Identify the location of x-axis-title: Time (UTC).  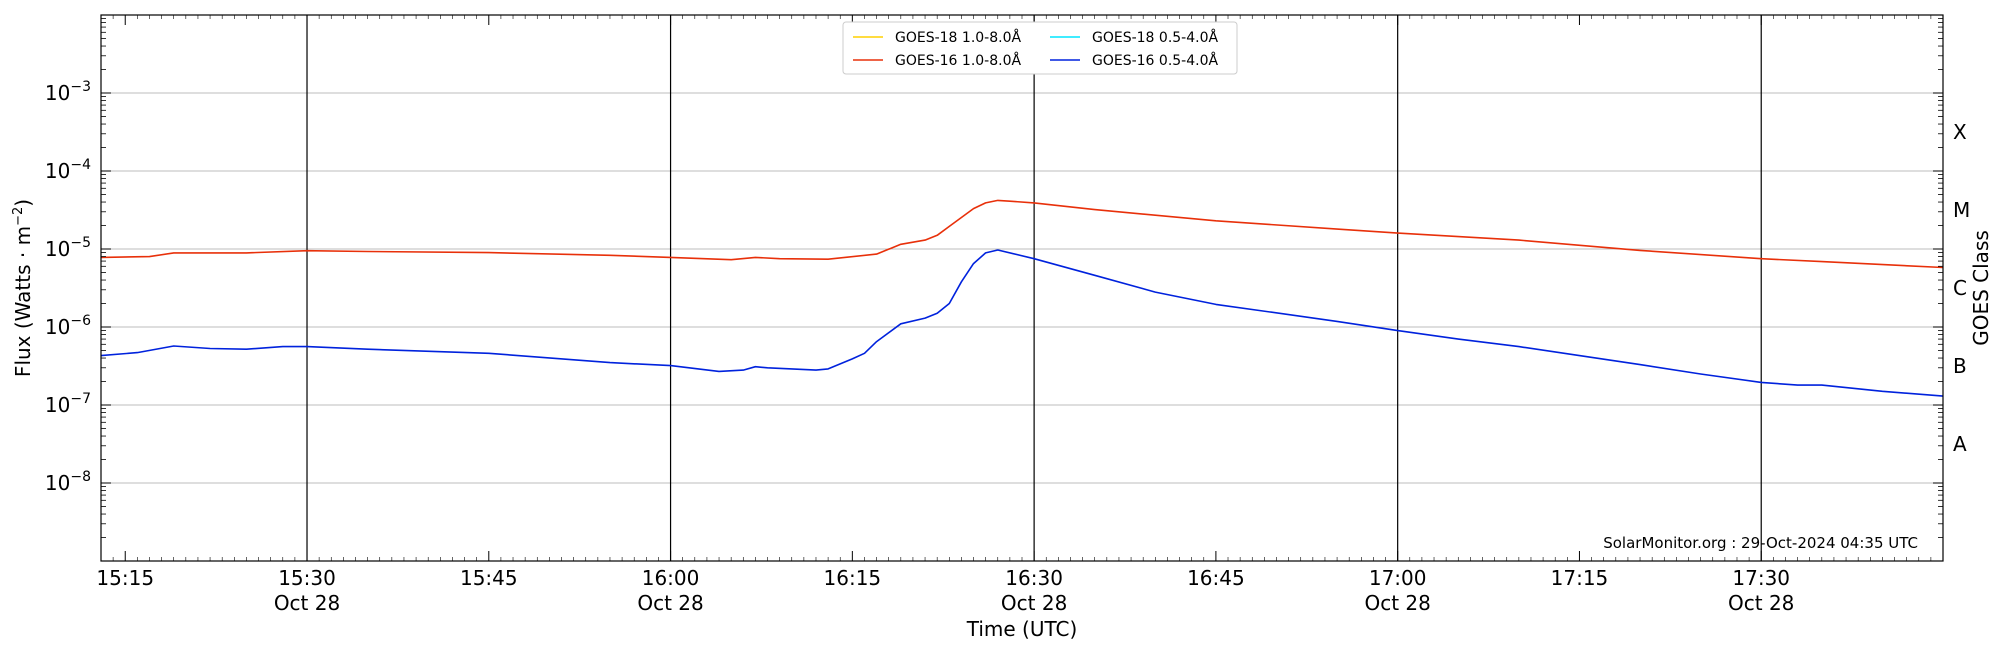
(1022, 629).